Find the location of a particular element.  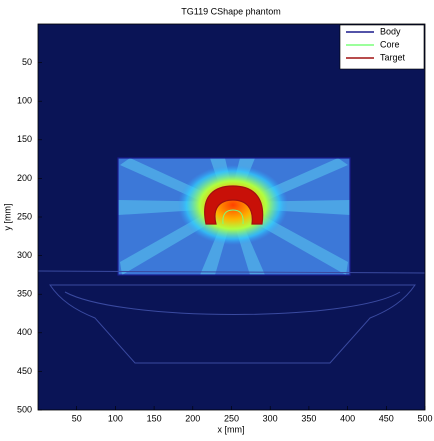

legend-label: Core is located at coordinates (390, 44).